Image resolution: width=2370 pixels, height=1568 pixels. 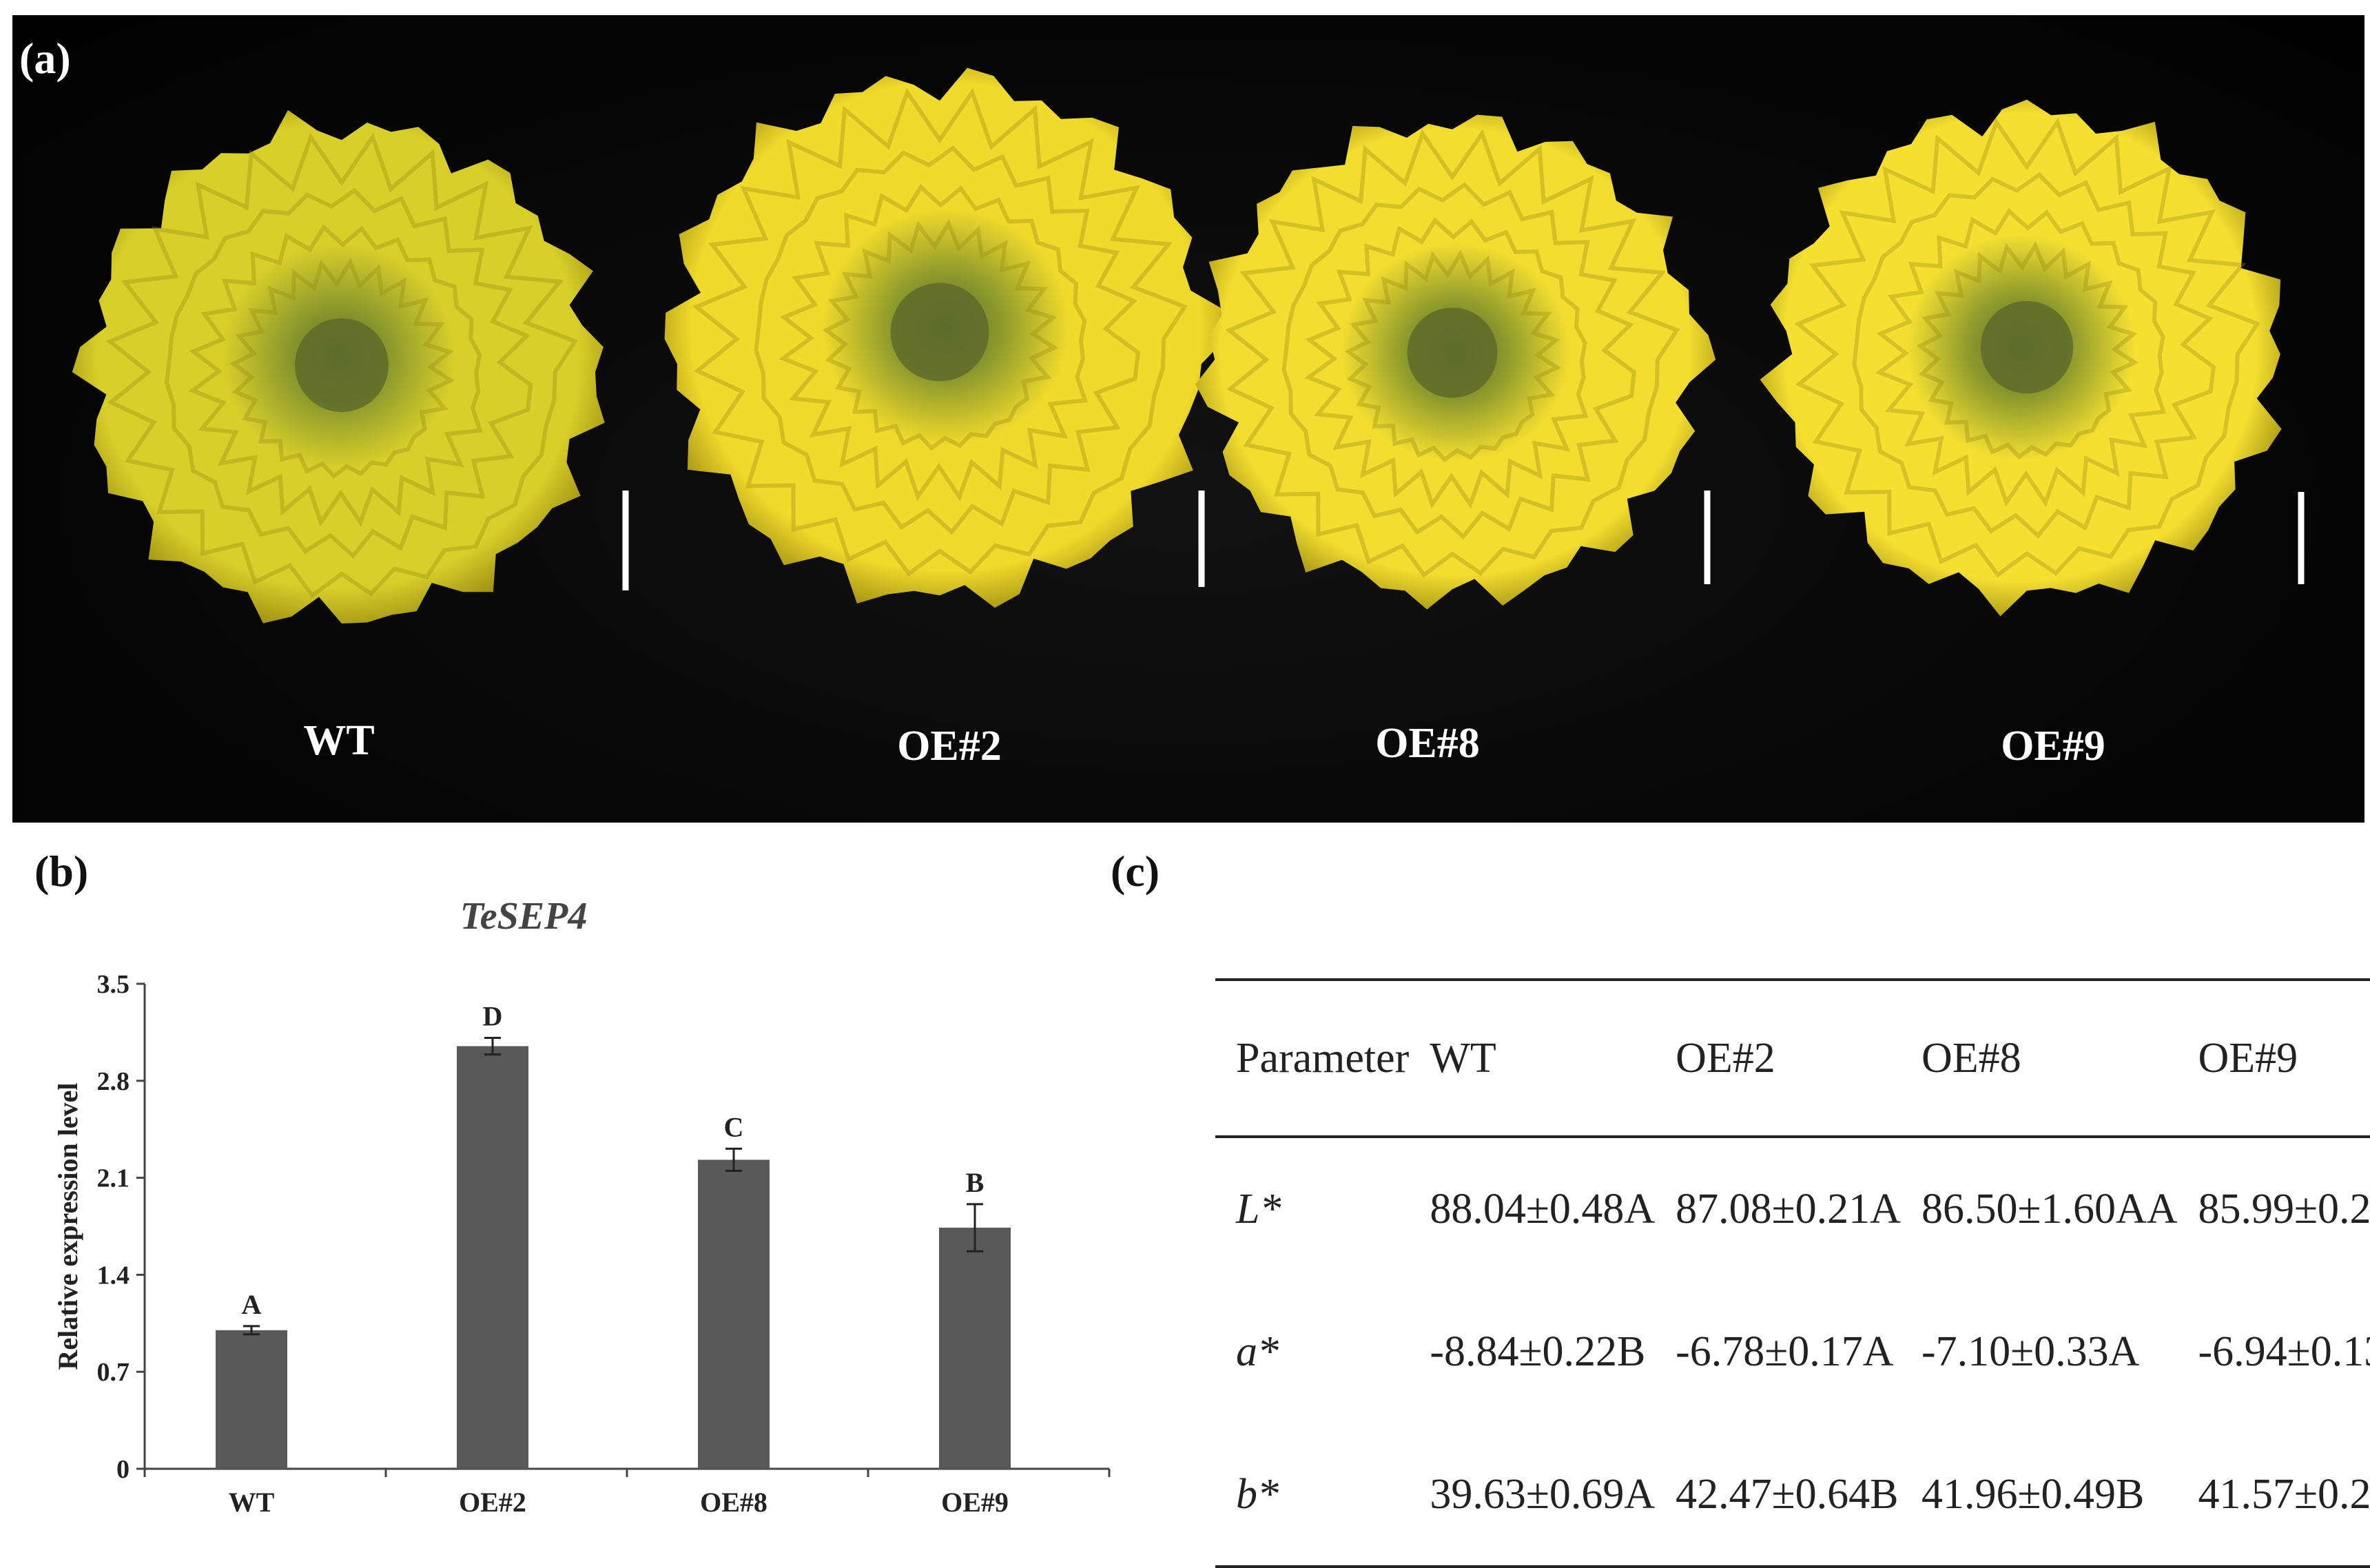 What do you see at coordinates (123, 1469) in the screenshot?
I see `y-tick-label: 0` at bounding box center [123, 1469].